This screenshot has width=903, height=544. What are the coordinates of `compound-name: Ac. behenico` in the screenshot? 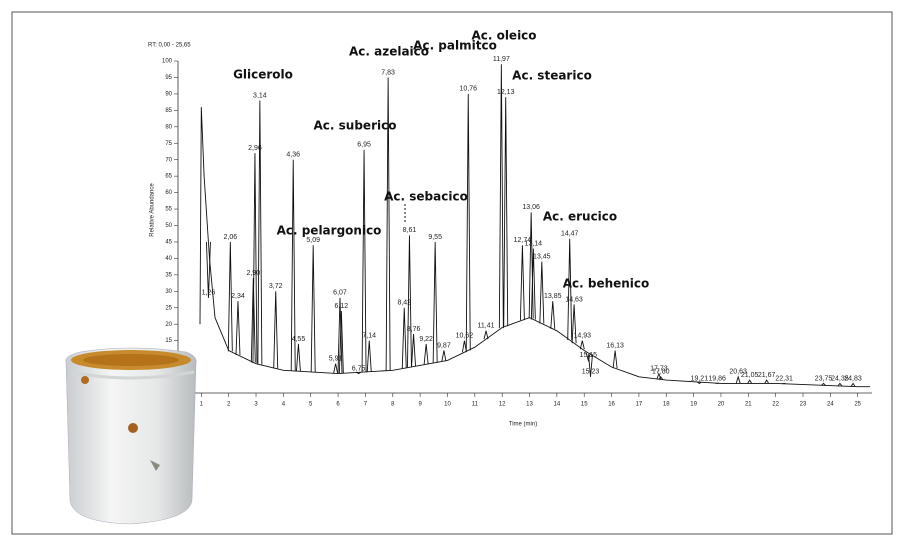 It's located at (606, 284).